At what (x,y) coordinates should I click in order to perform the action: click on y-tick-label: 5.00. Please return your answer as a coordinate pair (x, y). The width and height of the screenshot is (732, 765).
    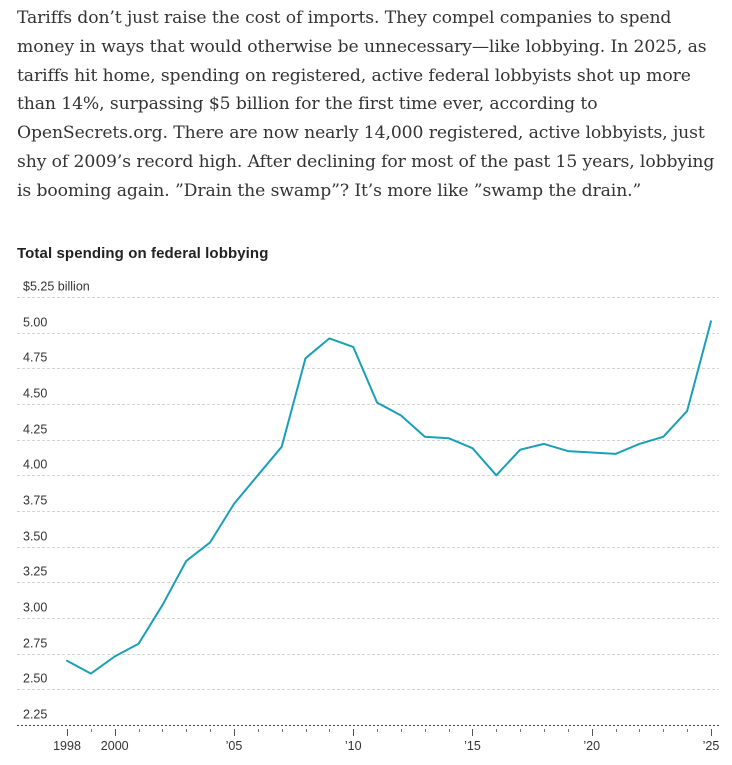
    Looking at the image, I should click on (35, 323).